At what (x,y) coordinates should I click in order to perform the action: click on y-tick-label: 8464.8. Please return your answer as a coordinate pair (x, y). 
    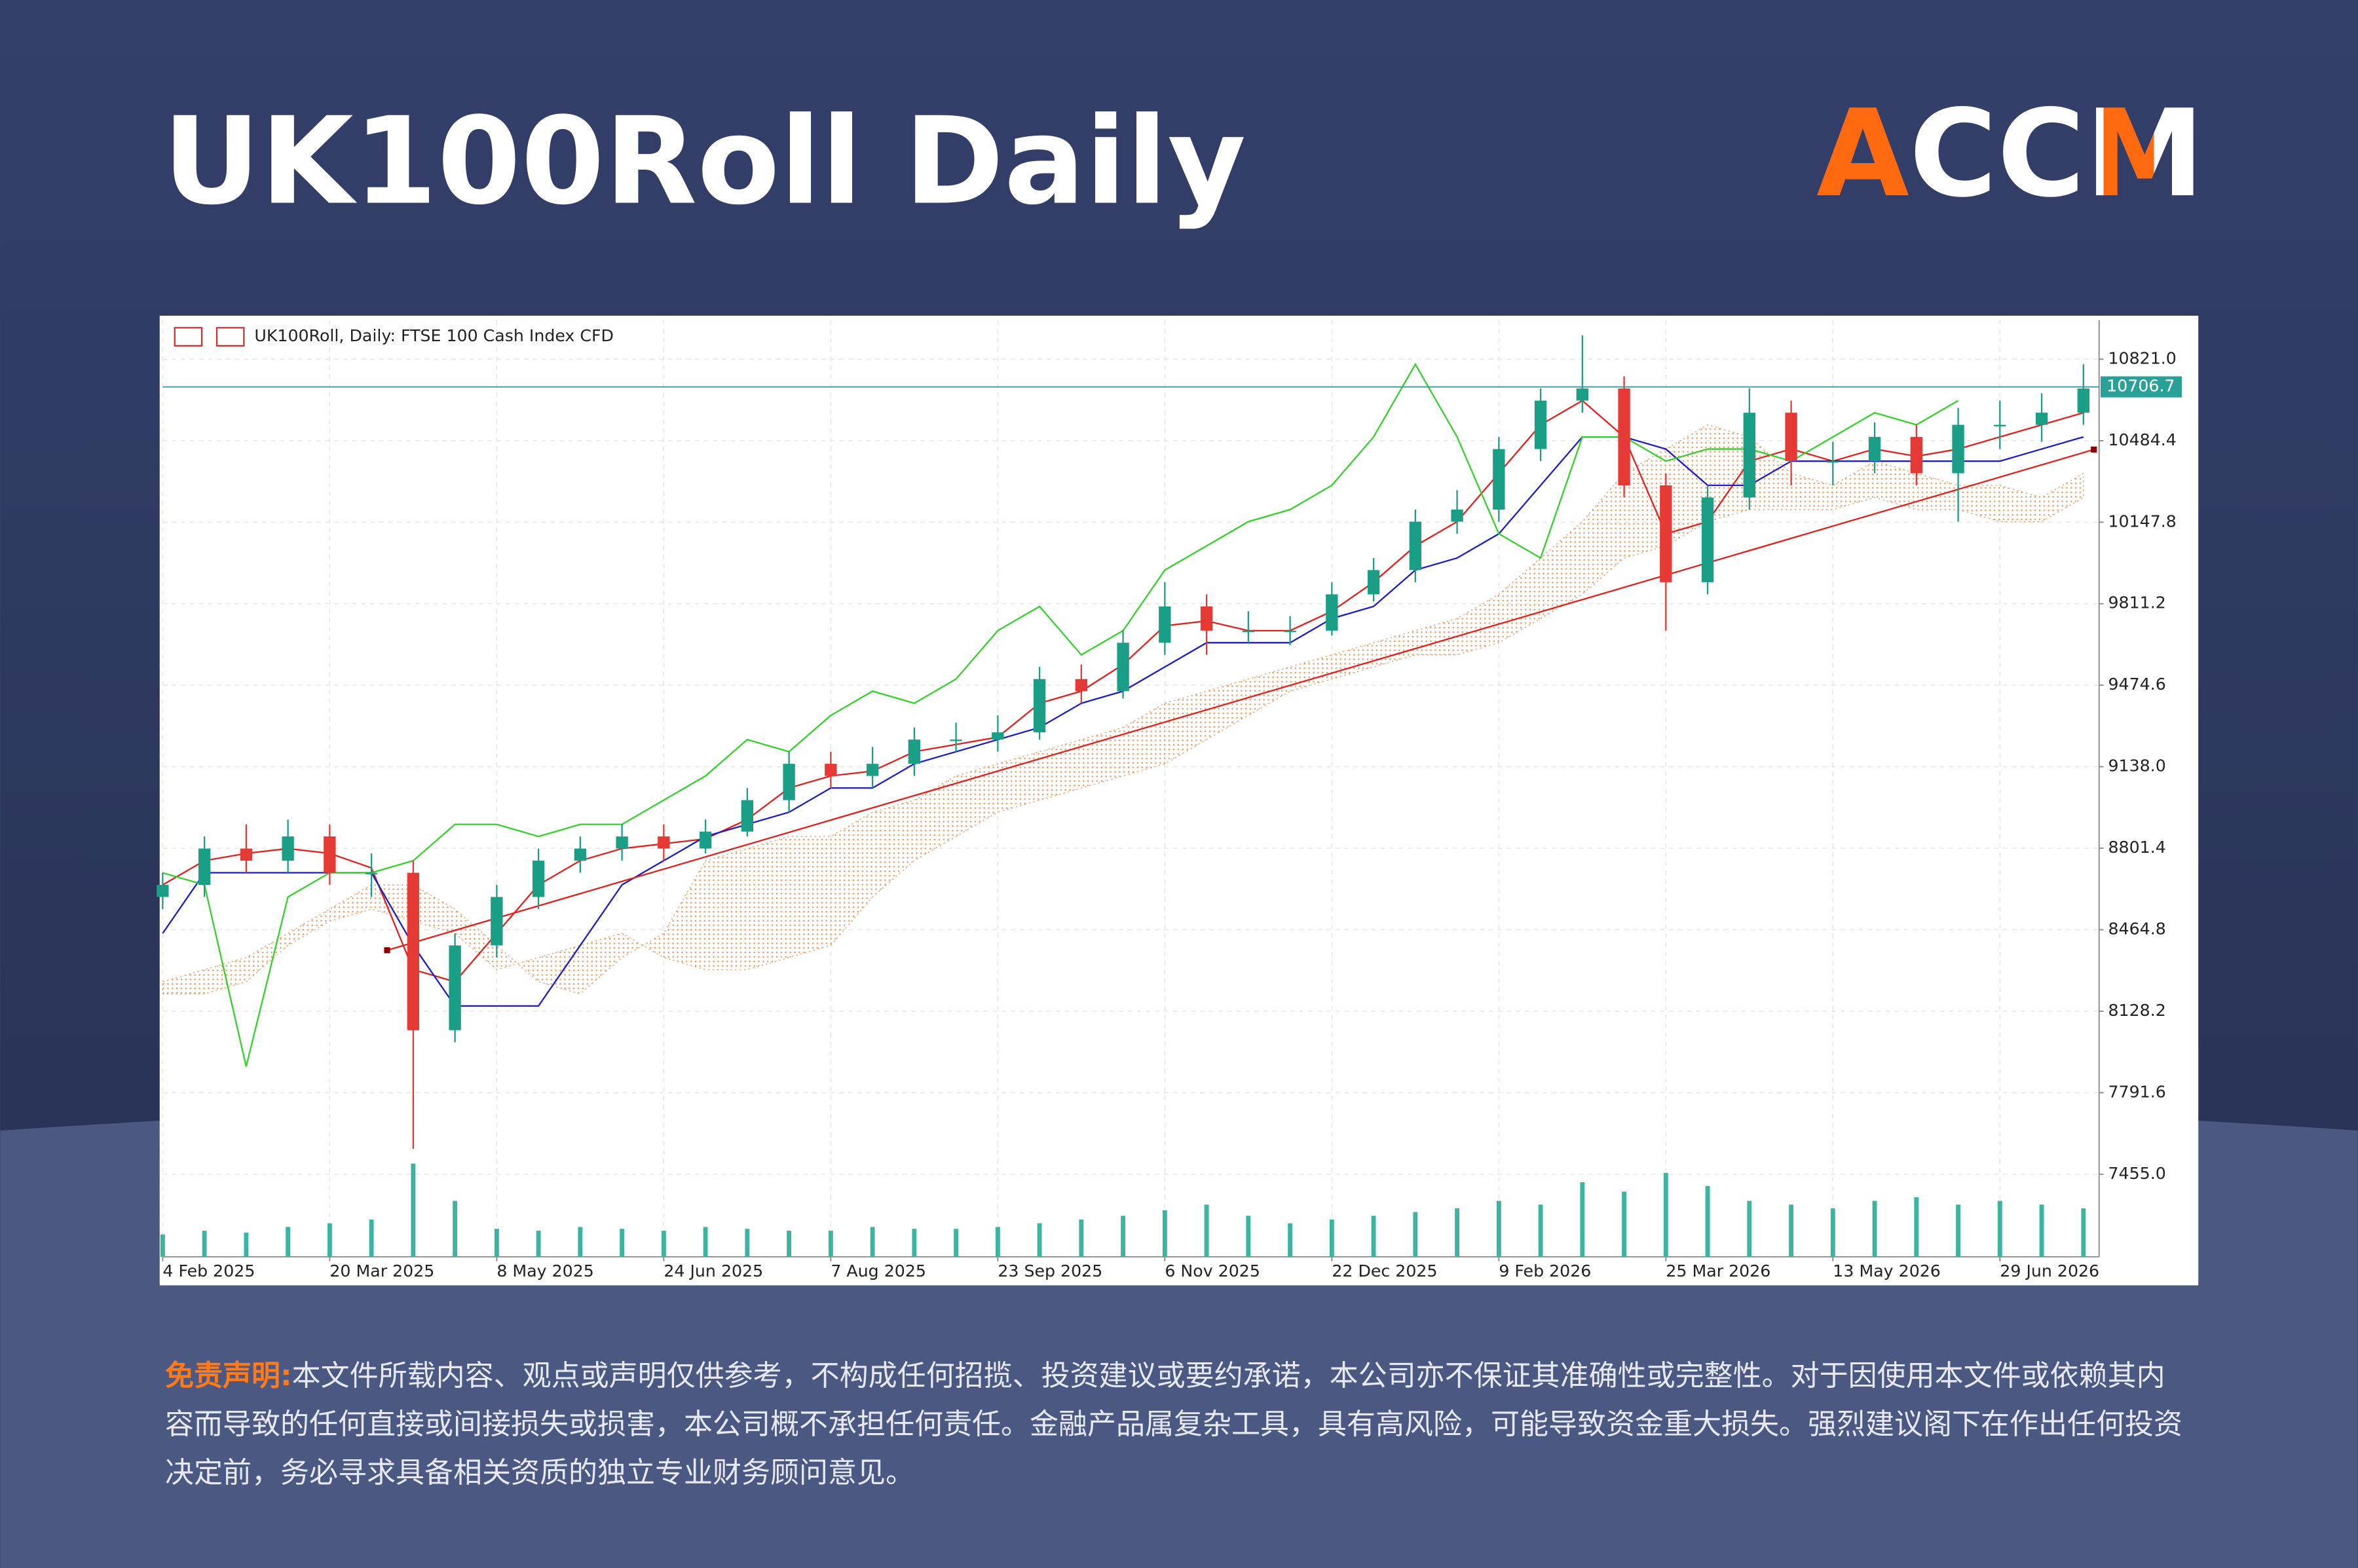
    Looking at the image, I should click on (2136, 928).